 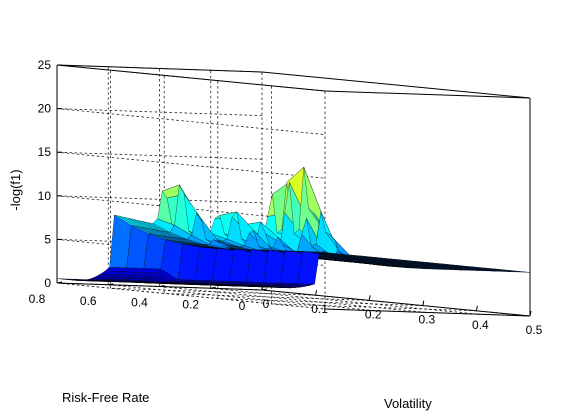 What do you see at coordinates (105, 397) in the screenshot?
I see `y-axis-label: Risk-Free Rate` at bounding box center [105, 397].